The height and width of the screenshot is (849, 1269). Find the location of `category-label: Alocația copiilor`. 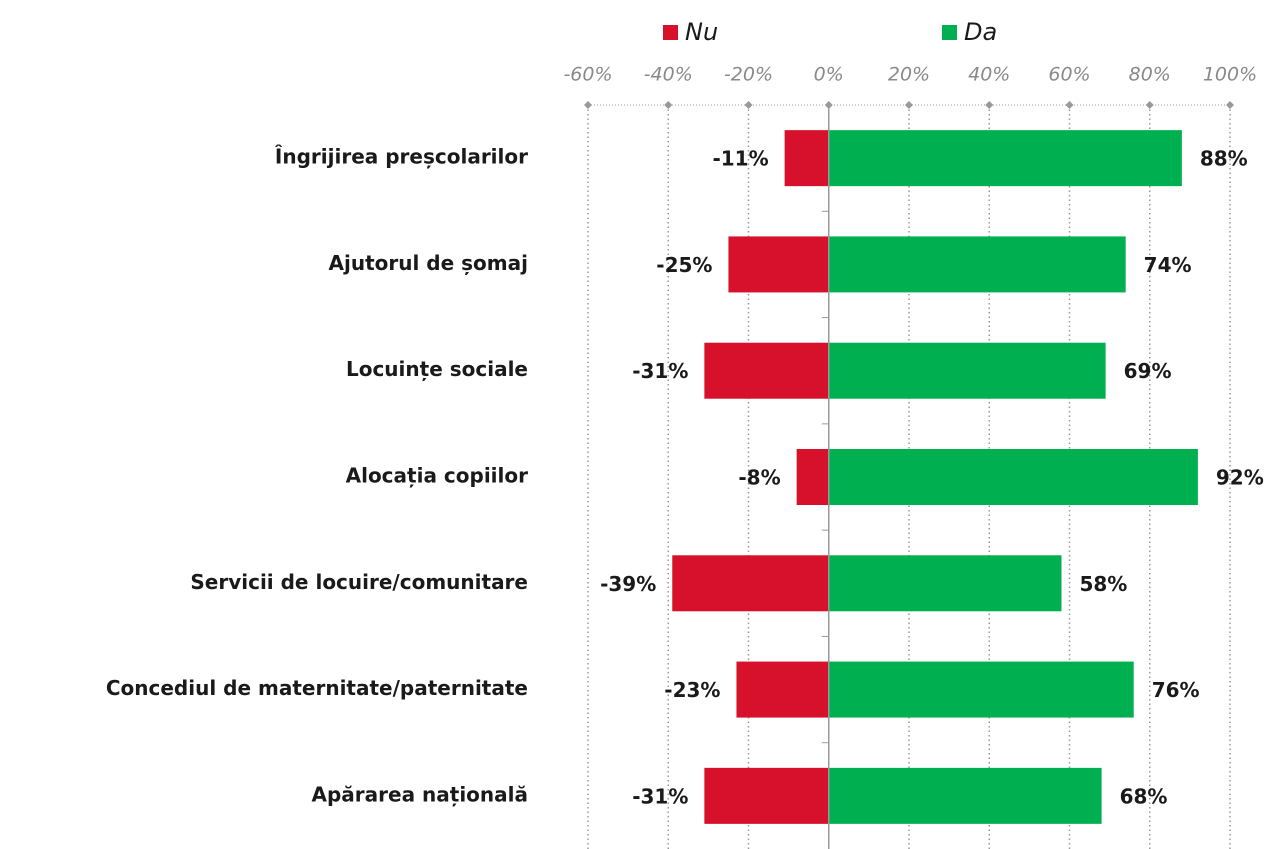

category-label: Alocația copiilor is located at coordinates (437, 476).